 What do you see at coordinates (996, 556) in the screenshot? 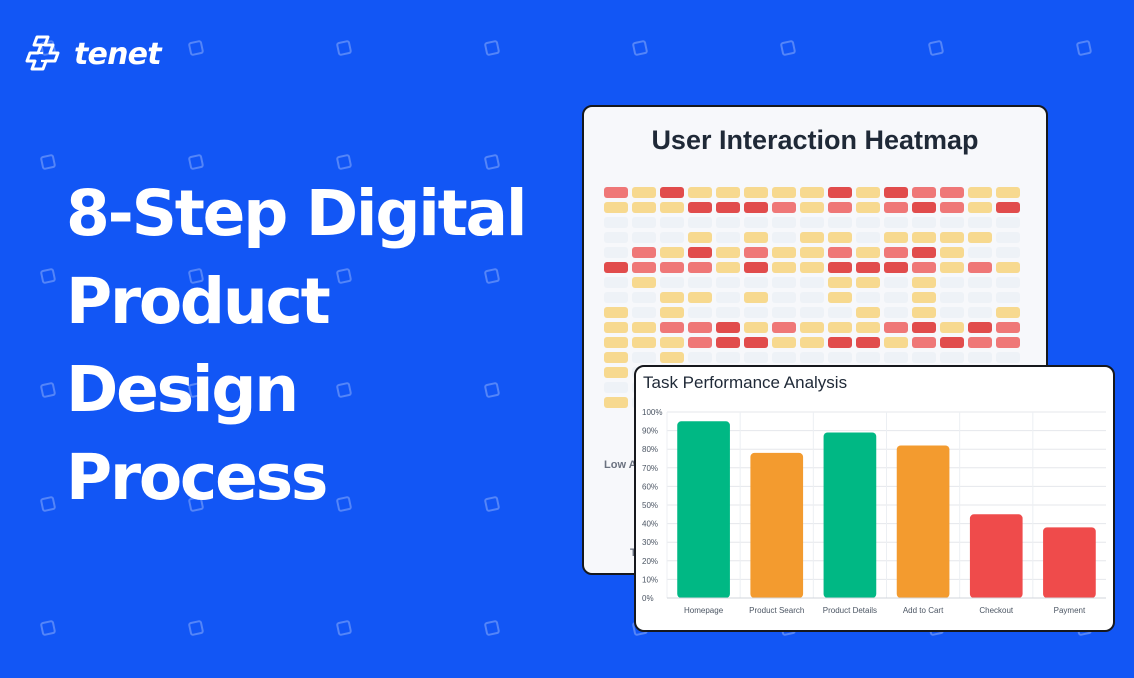
I see `bar-checkout` at bounding box center [996, 556].